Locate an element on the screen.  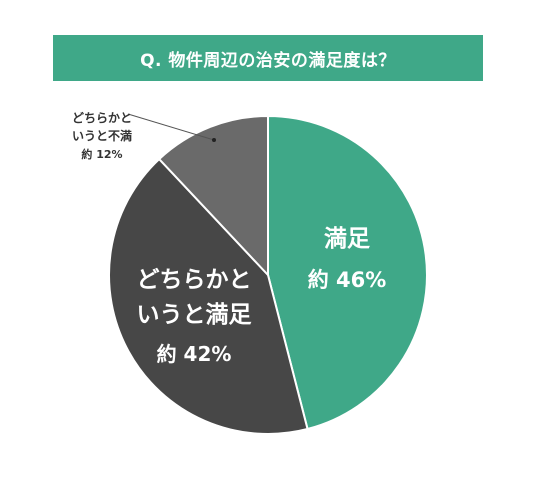
slice-label-somewhat-satisfied-line2: いうと満足 is located at coordinates (194, 315).